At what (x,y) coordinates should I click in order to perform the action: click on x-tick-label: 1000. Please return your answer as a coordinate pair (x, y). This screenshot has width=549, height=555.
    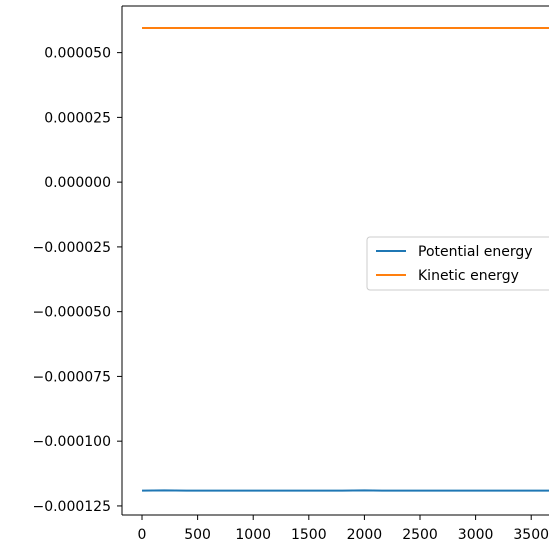
    Looking at the image, I should click on (253, 535).